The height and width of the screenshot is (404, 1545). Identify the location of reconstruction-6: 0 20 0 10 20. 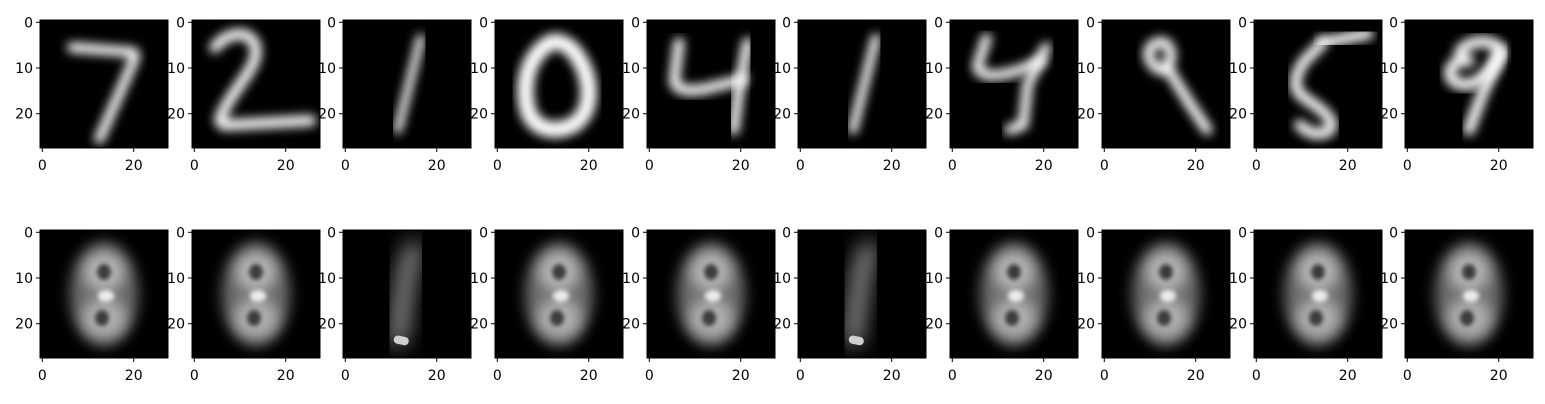
(850, 304).